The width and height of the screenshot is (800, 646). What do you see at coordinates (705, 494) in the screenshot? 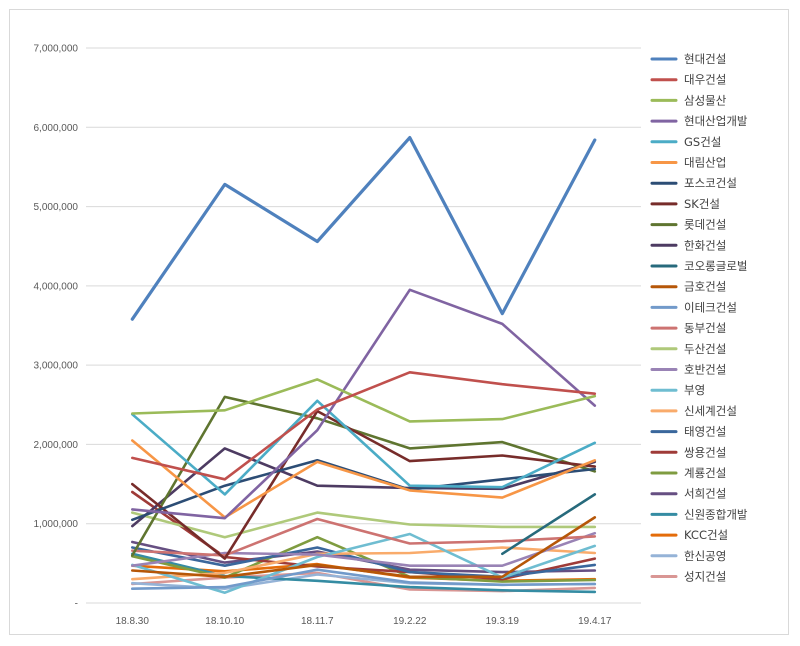
I see `legend-label: 서희건설` at bounding box center [705, 494].